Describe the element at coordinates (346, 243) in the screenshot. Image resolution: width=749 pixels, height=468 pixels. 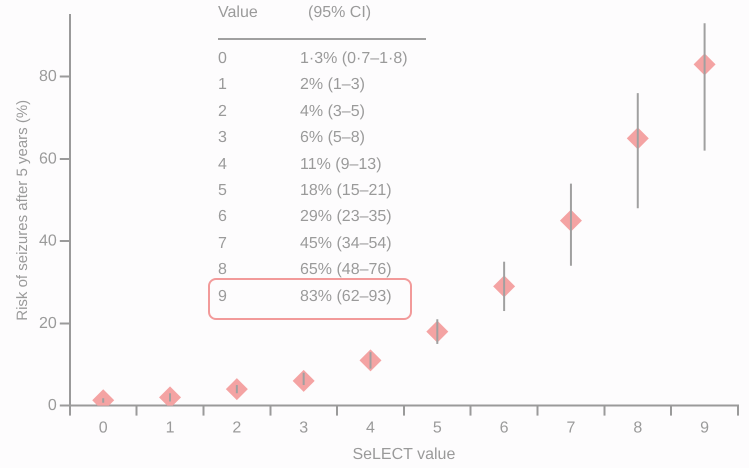
I see `annotation: 45% (34–54)` at that location.